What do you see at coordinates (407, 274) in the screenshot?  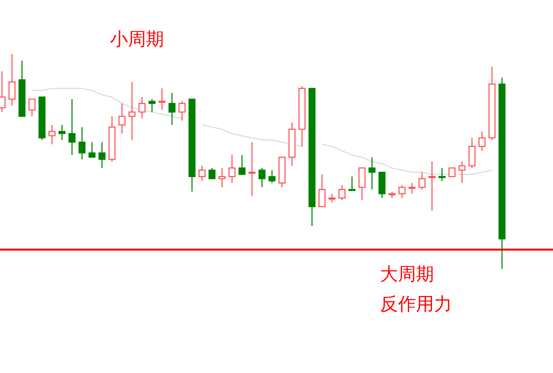 I see `annotation: 大周期` at bounding box center [407, 274].